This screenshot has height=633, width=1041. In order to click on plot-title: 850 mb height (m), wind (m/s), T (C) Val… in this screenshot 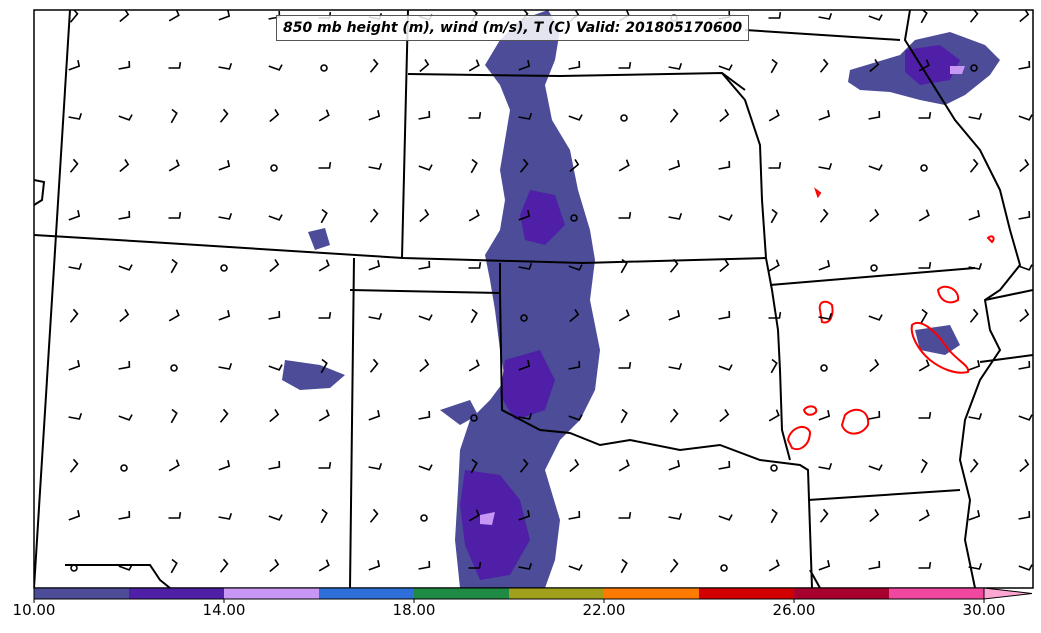, I will do `click(513, 28)`.